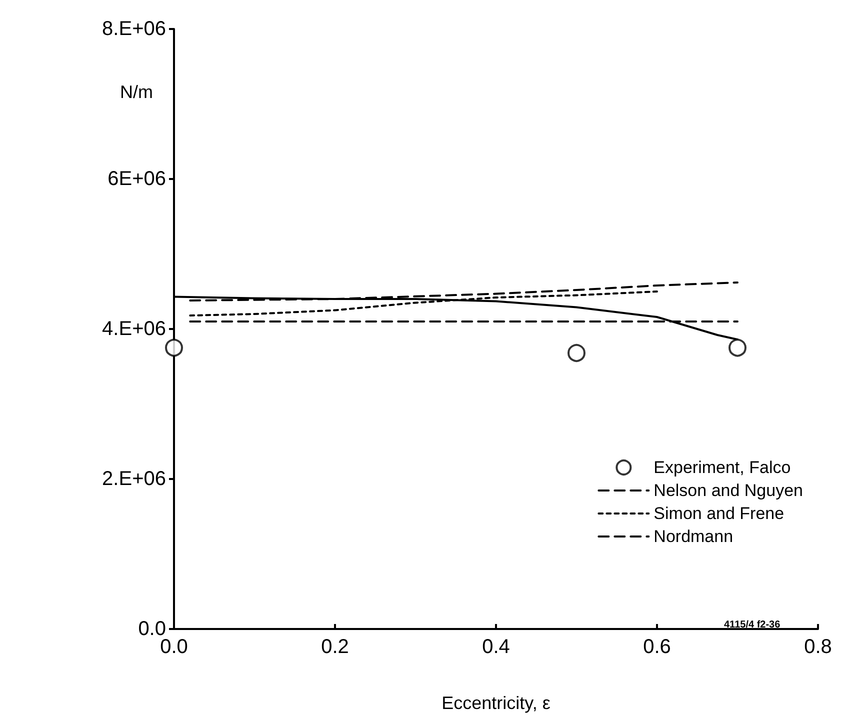  What do you see at coordinates (752, 625) in the screenshot?
I see `annotation: 4115/4 f2-36` at bounding box center [752, 625].